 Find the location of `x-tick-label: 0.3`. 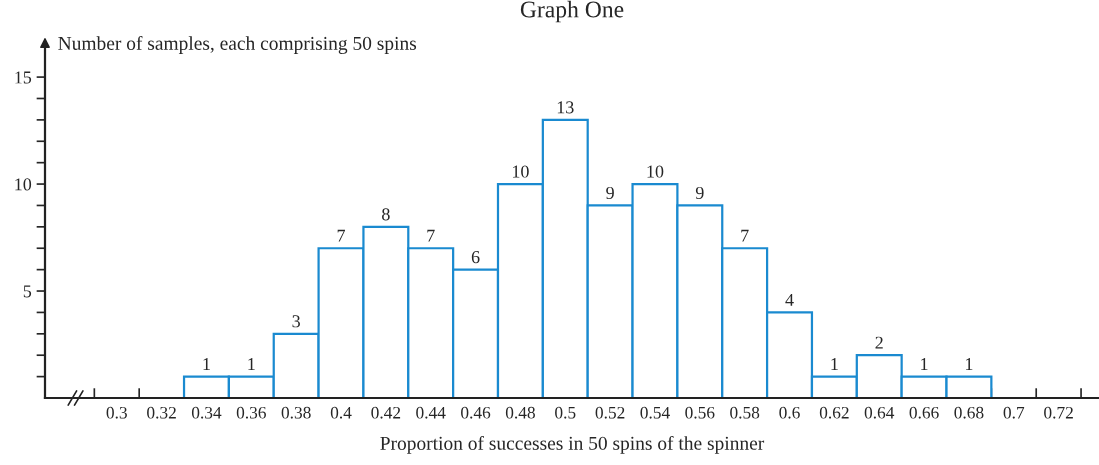

x-tick-label: 0.3 is located at coordinates (116, 412).